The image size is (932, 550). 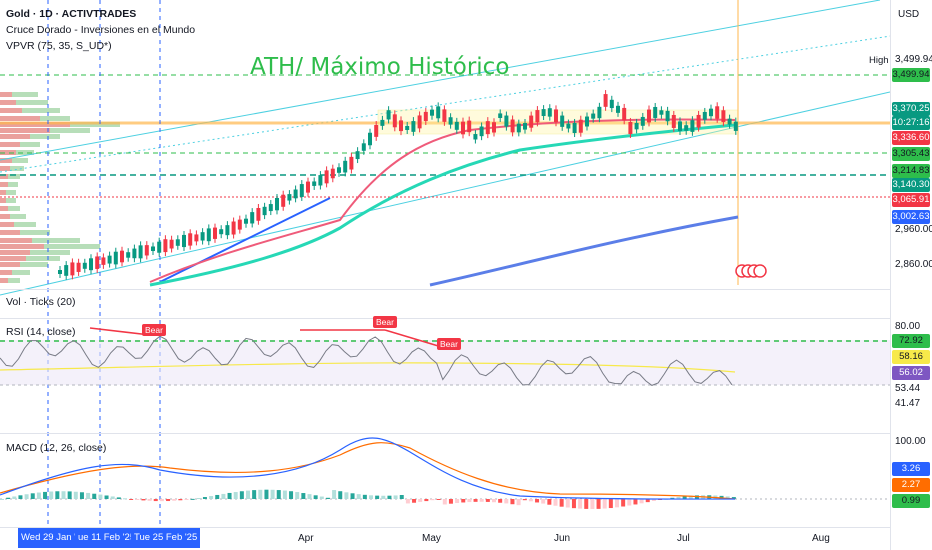 What do you see at coordinates (466, 527) in the screenshot?
I see `time-axis-border` at bounding box center [466, 527].